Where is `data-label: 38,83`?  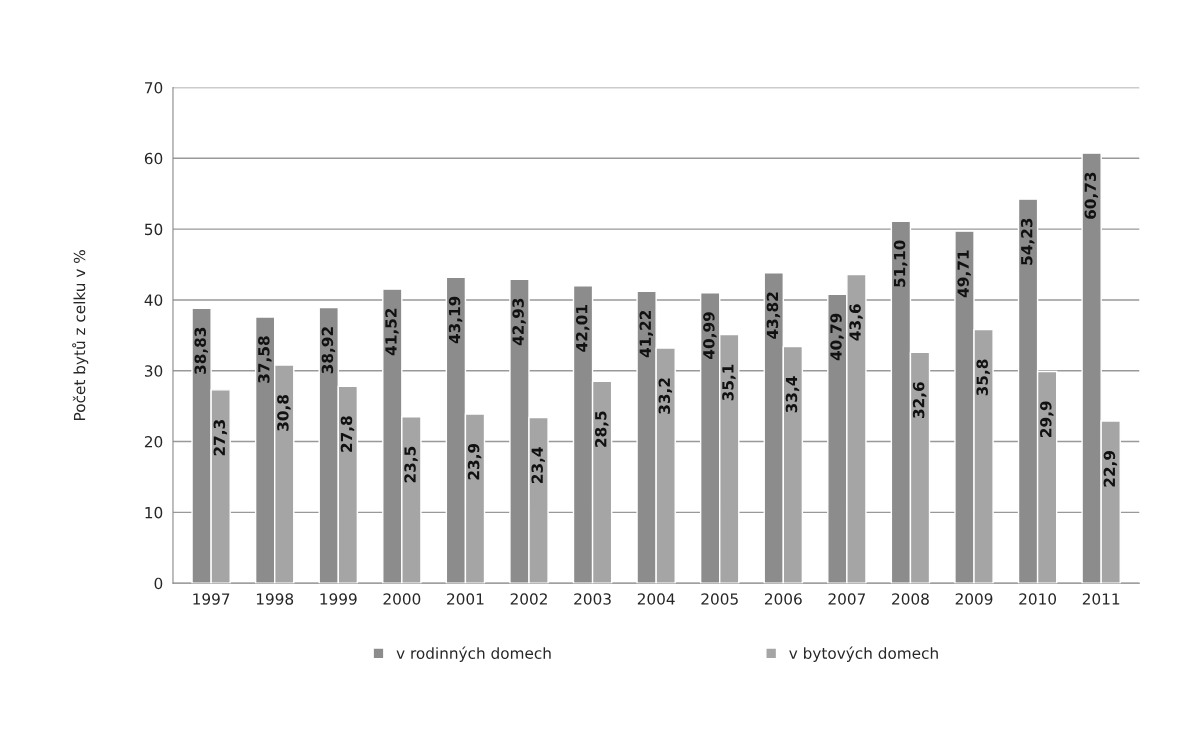
data-label: 38,83 is located at coordinates (201, 350).